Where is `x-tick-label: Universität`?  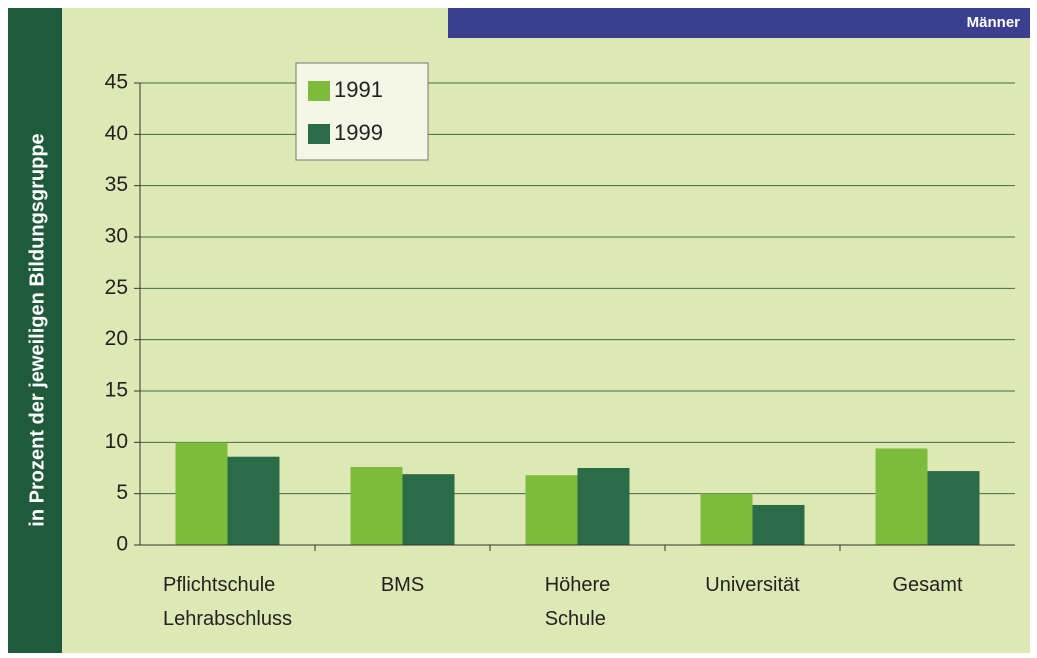 x-tick-label: Universität is located at coordinates (752, 585).